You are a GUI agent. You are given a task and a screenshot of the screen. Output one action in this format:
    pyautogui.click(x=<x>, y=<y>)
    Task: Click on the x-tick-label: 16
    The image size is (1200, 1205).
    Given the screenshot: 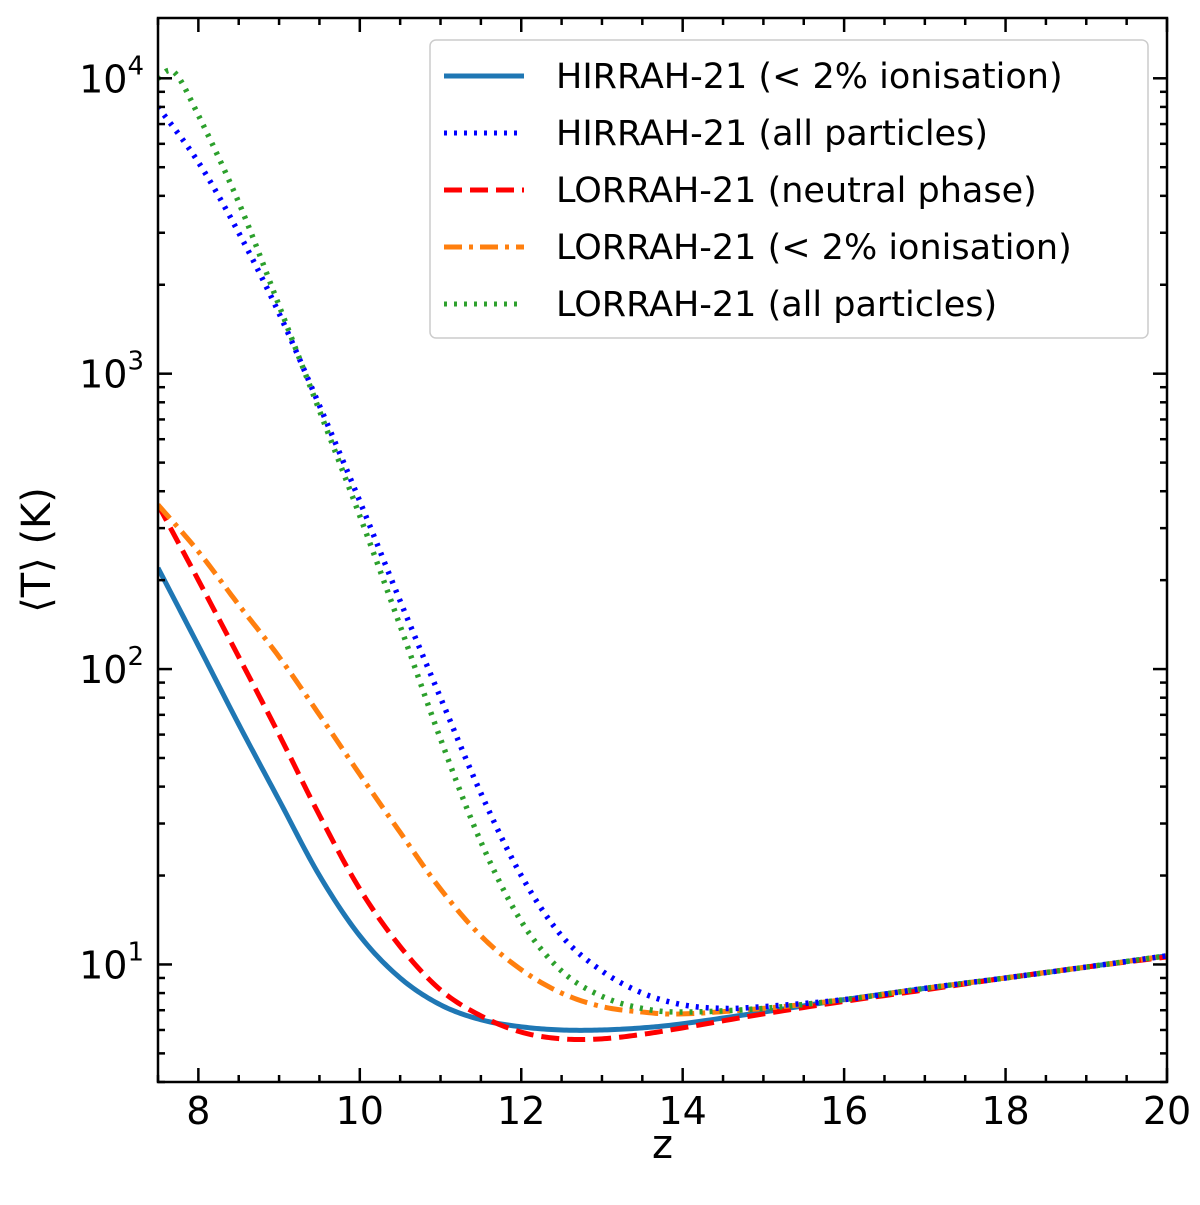 What is the action you would take?
    pyautogui.click(x=844, y=1111)
    